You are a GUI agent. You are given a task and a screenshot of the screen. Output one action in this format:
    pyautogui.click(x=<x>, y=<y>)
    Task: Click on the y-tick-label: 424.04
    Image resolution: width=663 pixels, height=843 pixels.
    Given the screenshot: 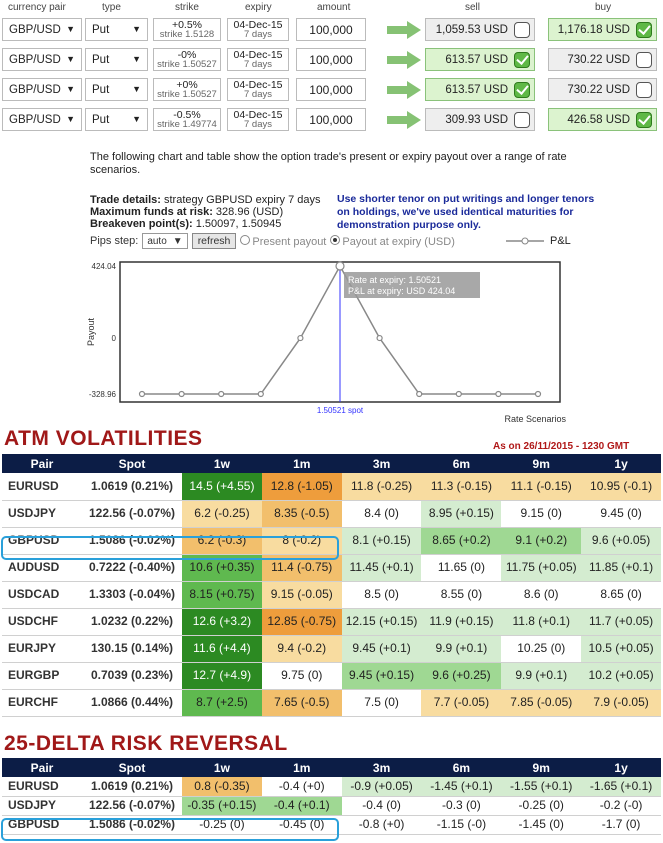 What is the action you would take?
    pyautogui.click(x=104, y=266)
    